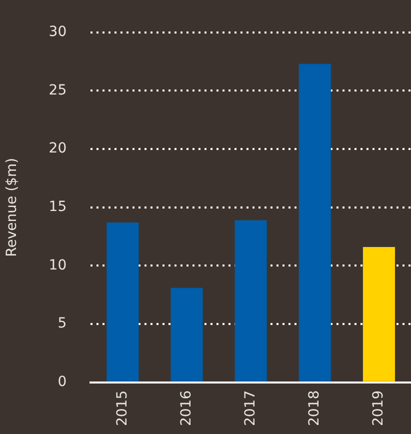 This screenshot has height=434, width=411. I want to click on y-tick-label: 0, so click(62, 382).